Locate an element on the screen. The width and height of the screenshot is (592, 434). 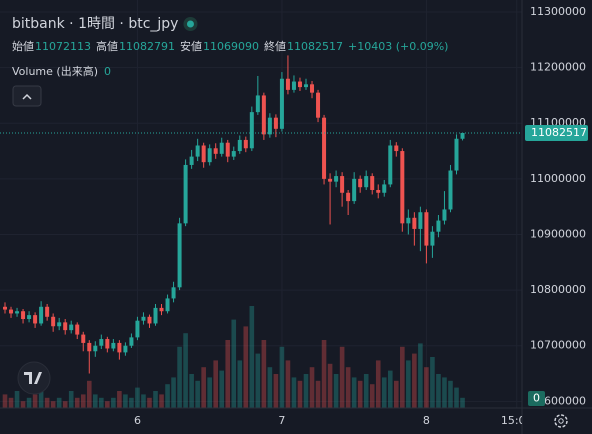
tv-logo is located at coordinates (34, 378).